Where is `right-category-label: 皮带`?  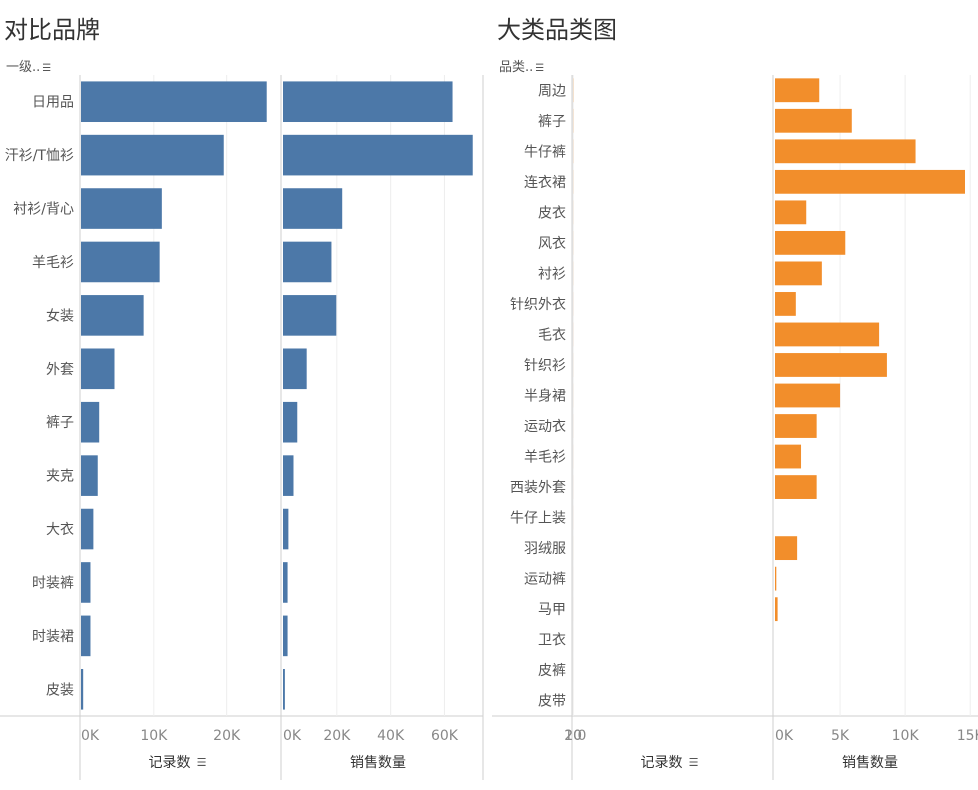 right-category-label: 皮带 is located at coordinates (552, 702).